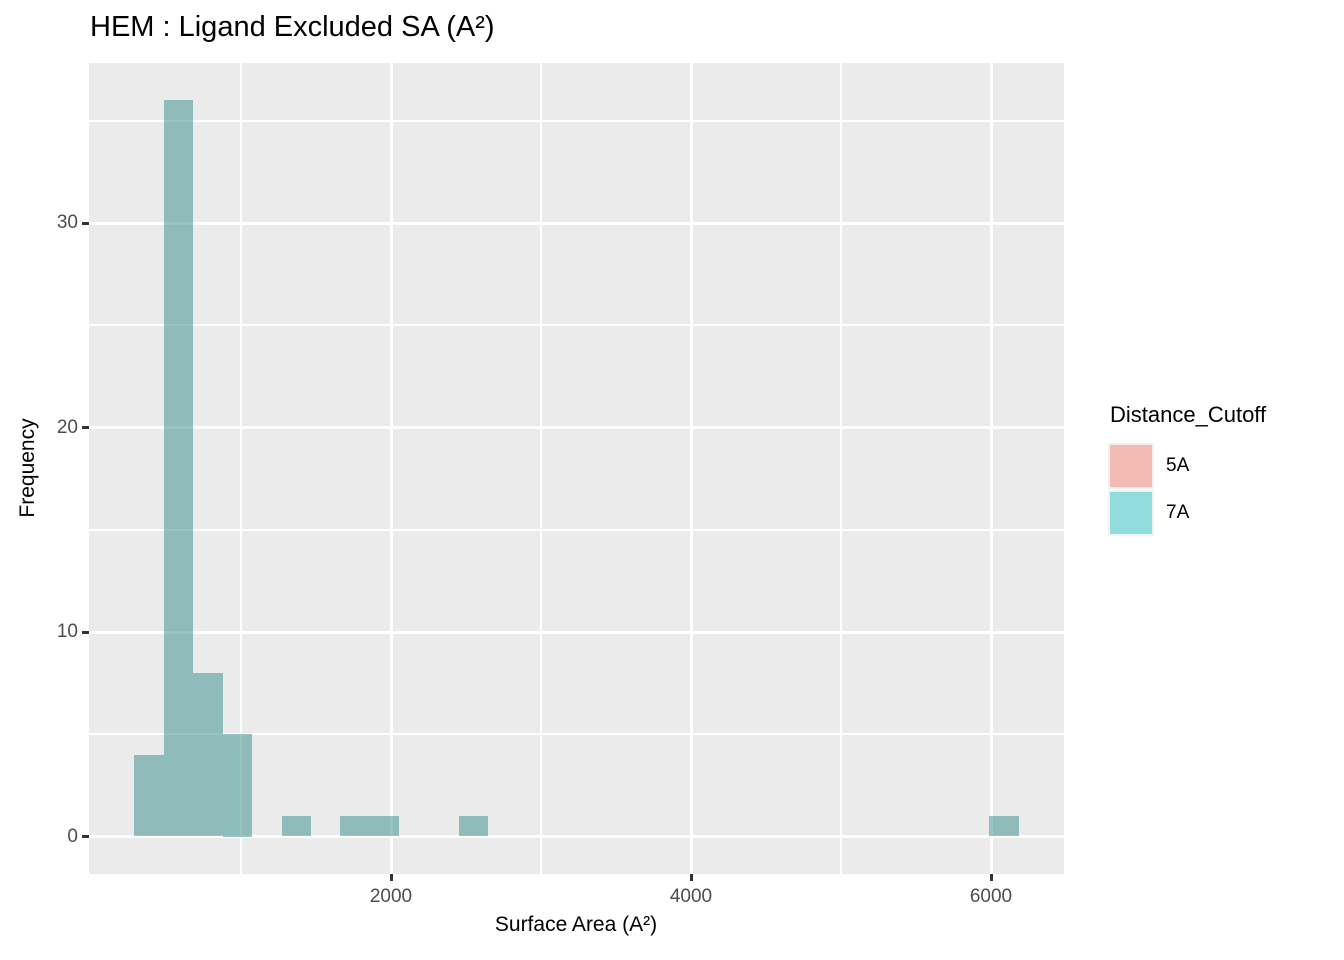  I want to click on chart-title: HEM : Ligand Excluded SA (A²), so click(292, 27).